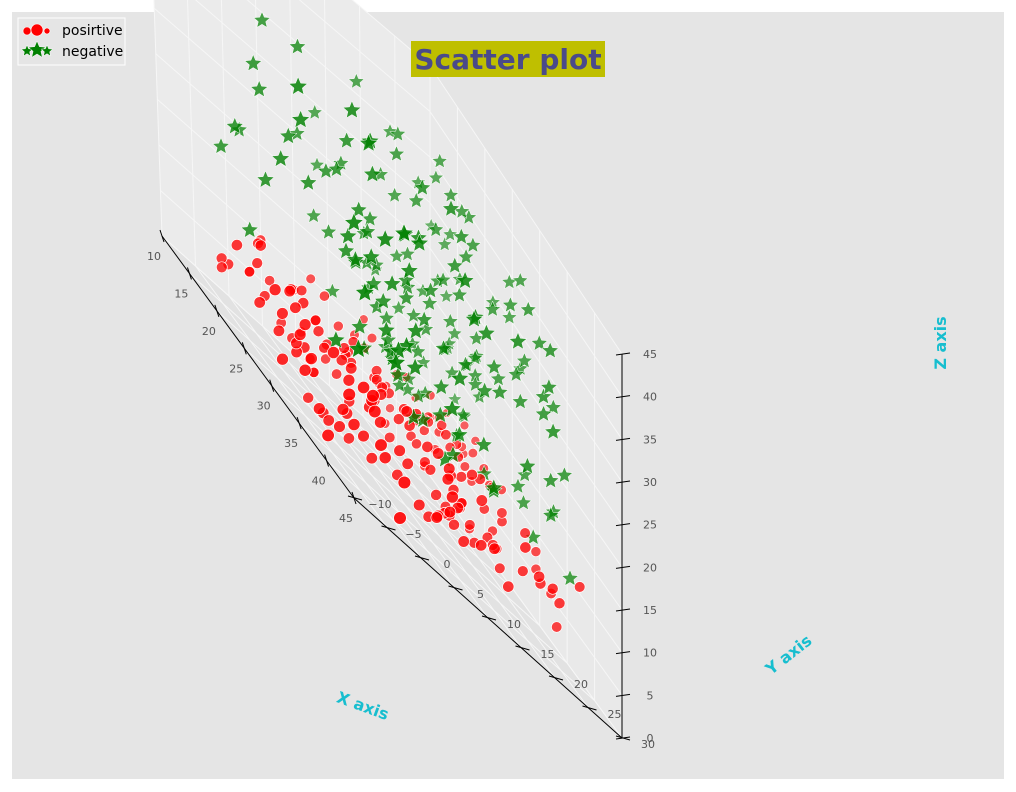 This screenshot has width=1016, height=792. Describe the element at coordinates (650, 397) in the screenshot. I see `z-tick-label: 40` at that location.